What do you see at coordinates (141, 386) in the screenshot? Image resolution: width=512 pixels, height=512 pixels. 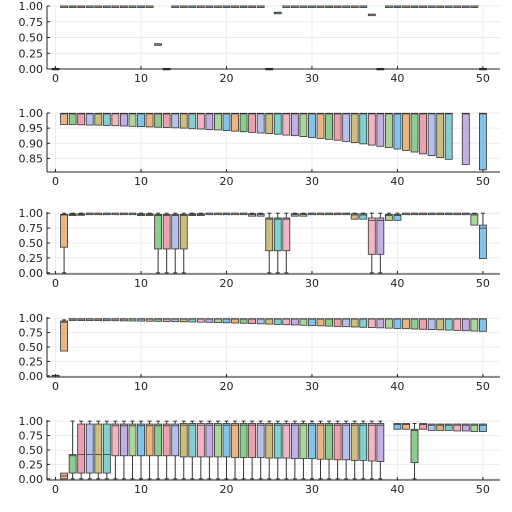 I see `x-tick-label: 10` at bounding box center [141, 386].